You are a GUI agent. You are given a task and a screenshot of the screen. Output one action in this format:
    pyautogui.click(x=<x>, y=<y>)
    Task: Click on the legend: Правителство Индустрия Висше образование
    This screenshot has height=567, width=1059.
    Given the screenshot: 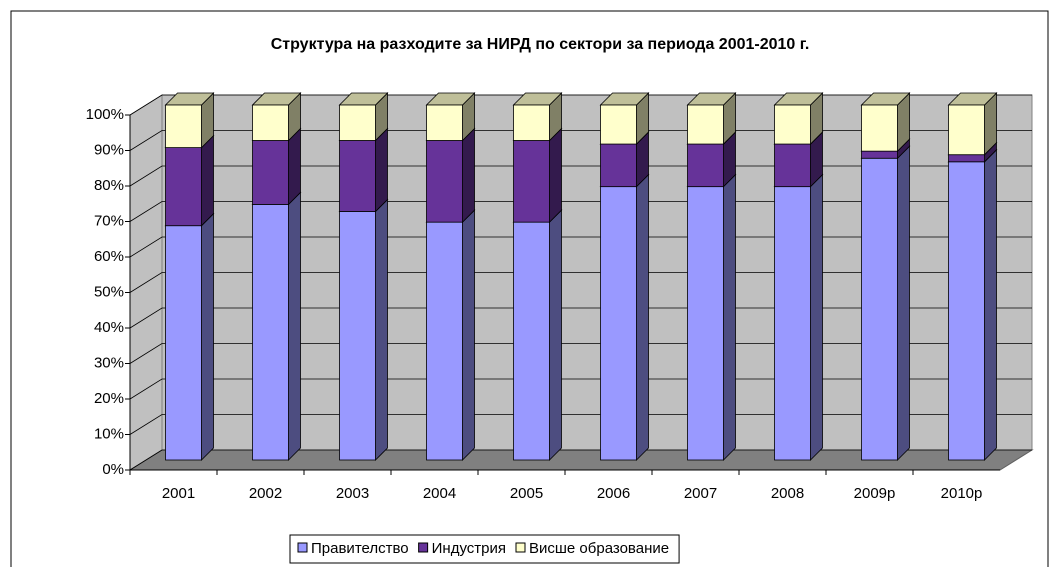 What is the action you would take?
    pyautogui.click(x=484, y=549)
    